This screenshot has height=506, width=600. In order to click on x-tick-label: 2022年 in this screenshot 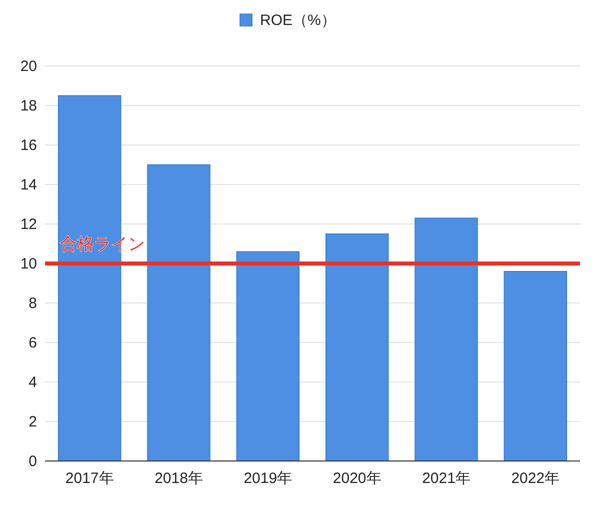, I will do `click(535, 478)`.